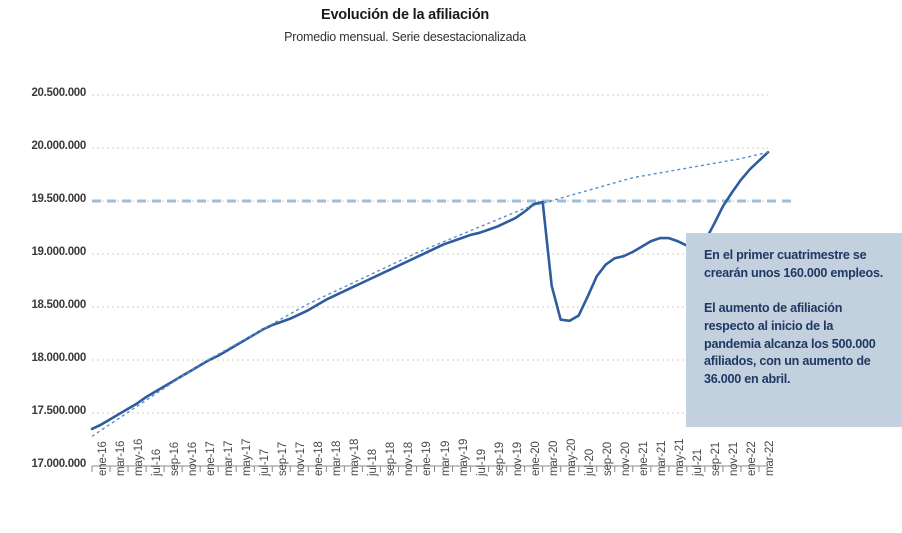  I want to click on x-axis-tick-label: nov-19, so click(517, 459).